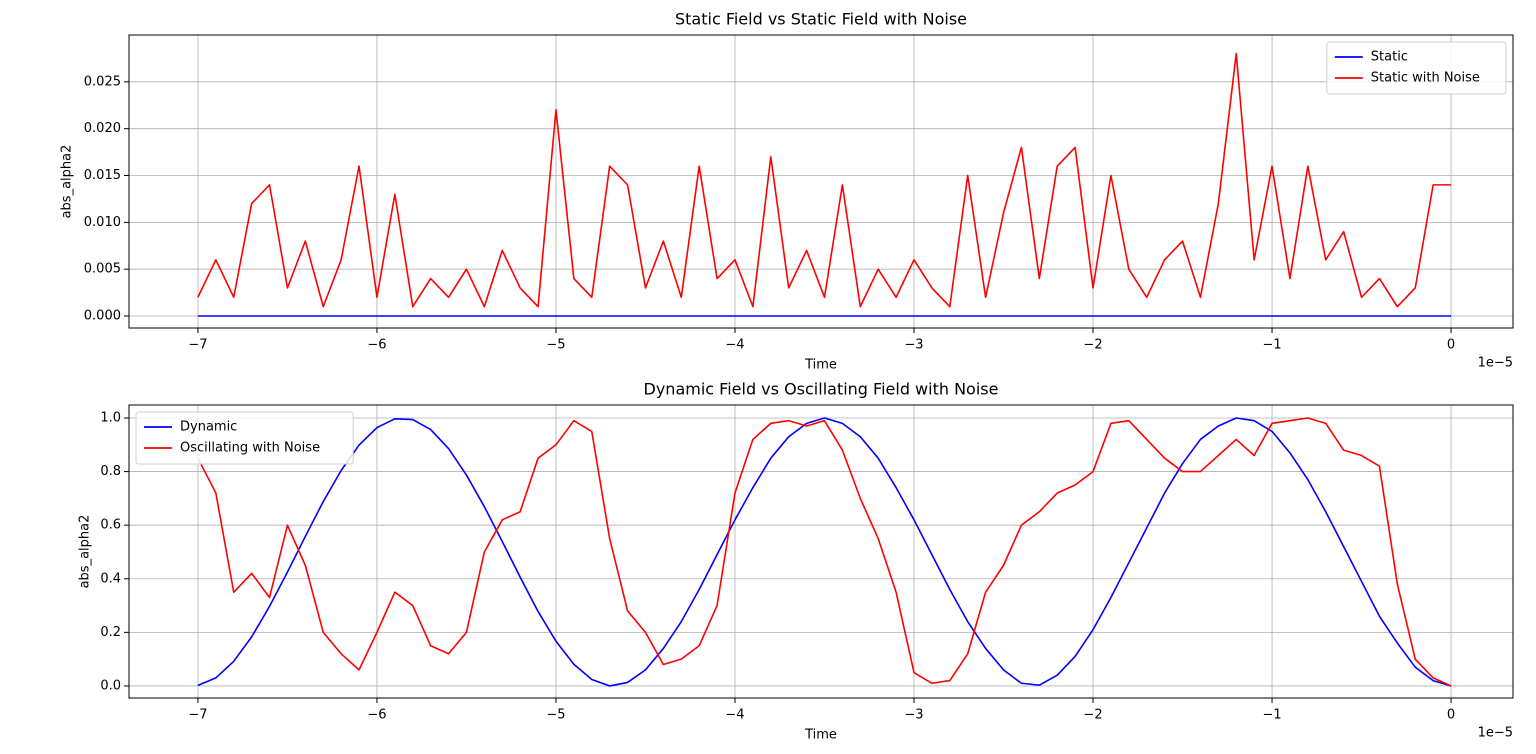 The height and width of the screenshot is (754, 1536). I want to click on legend: Static Static with Noise, so click(1416, 68).